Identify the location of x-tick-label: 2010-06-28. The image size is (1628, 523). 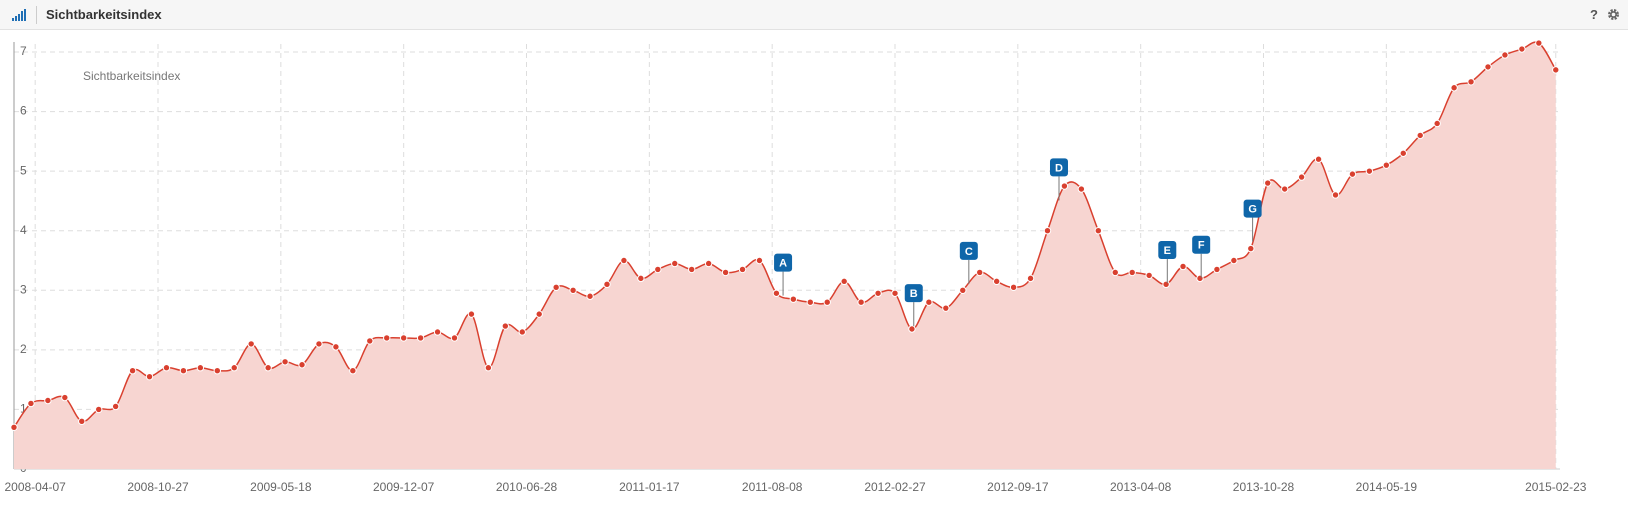
(527, 487).